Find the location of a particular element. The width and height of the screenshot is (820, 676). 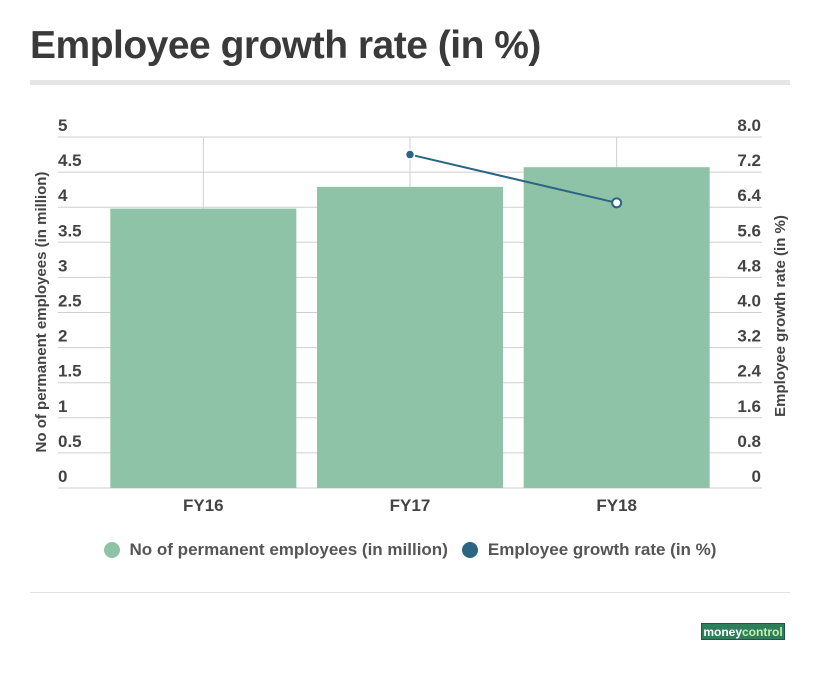

bar-fy18 is located at coordinates (616, 327).